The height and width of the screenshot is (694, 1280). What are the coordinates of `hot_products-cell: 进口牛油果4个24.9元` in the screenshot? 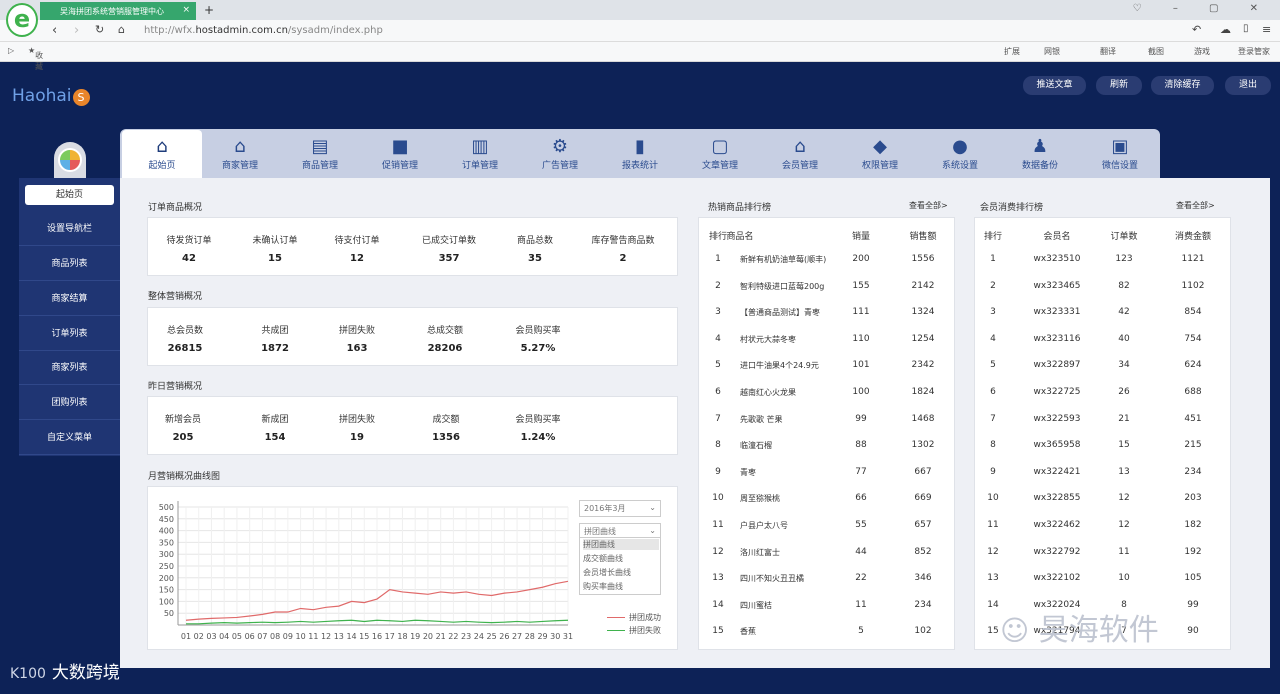 It's located at (779, 366).